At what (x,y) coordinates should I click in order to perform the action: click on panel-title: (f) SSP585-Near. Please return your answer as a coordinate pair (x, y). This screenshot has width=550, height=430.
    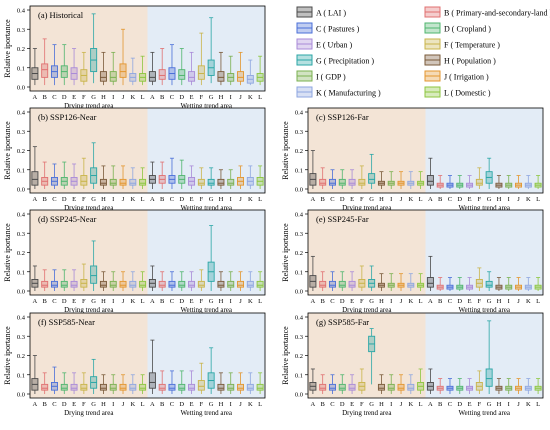
    Looking at the image, I should click on (66, 322).